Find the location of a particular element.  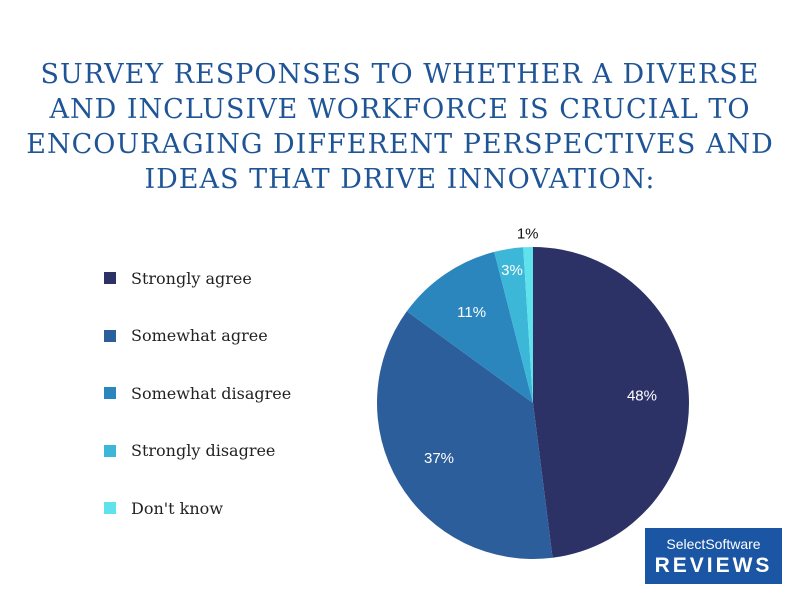

pie-slice-strongly-agree is located at coordinates (611, 402).